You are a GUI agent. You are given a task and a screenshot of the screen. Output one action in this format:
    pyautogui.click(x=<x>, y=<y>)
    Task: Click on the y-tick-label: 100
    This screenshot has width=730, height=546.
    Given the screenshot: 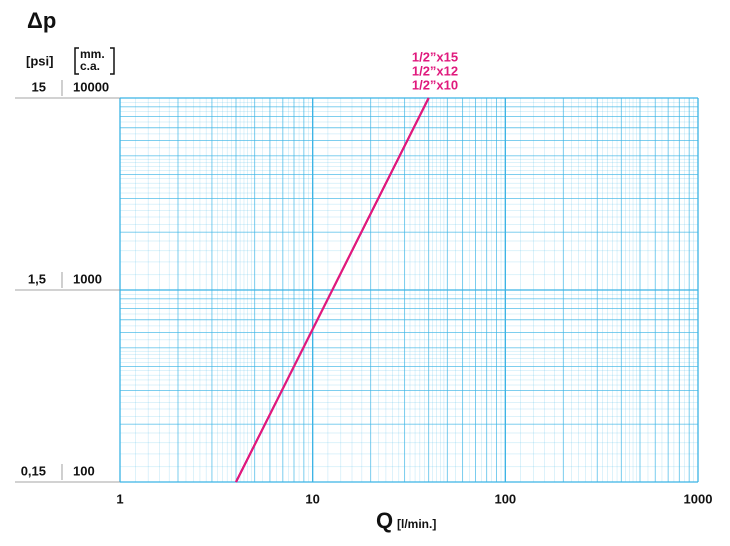 What is the action you would take?
    pyautogui.click(x=84, y=470)
    